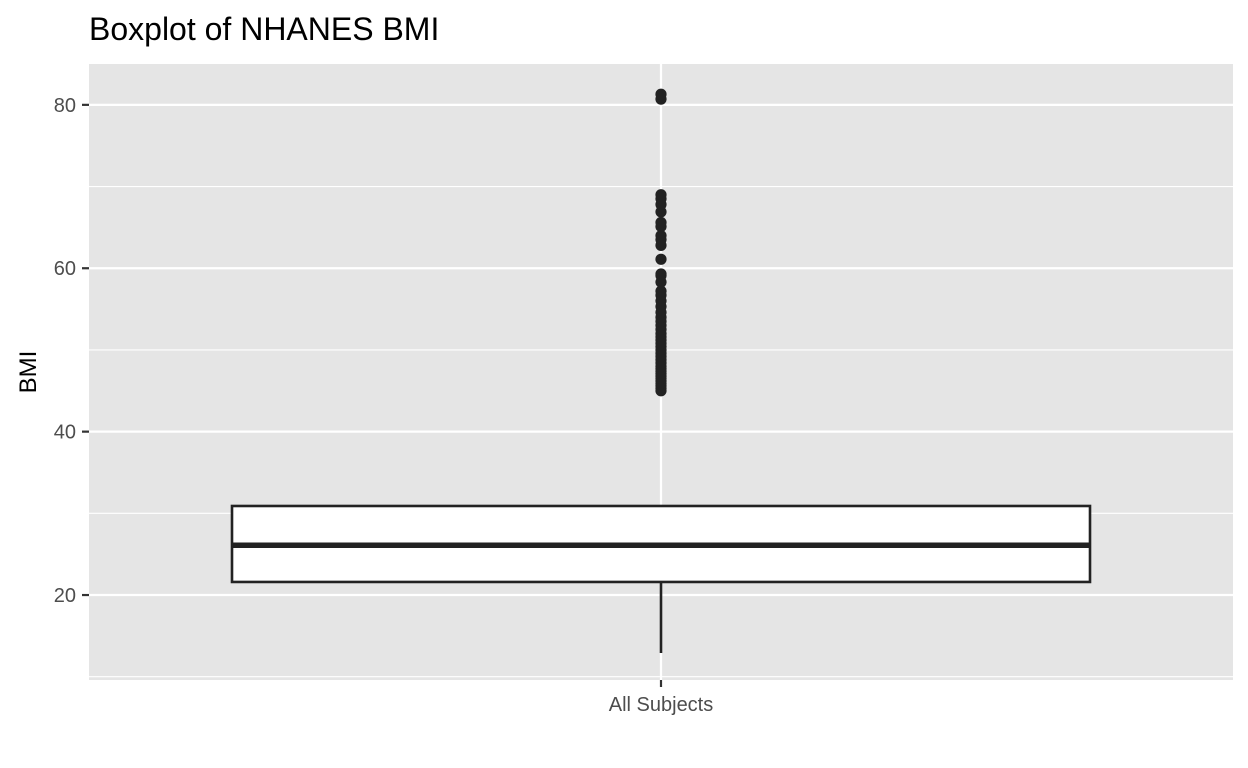 The width and height of the screenshot is (1248, 768). Describe the element at coordinates (65, 596) in the screenshot. I see `y-tick-label: 20` at that location.